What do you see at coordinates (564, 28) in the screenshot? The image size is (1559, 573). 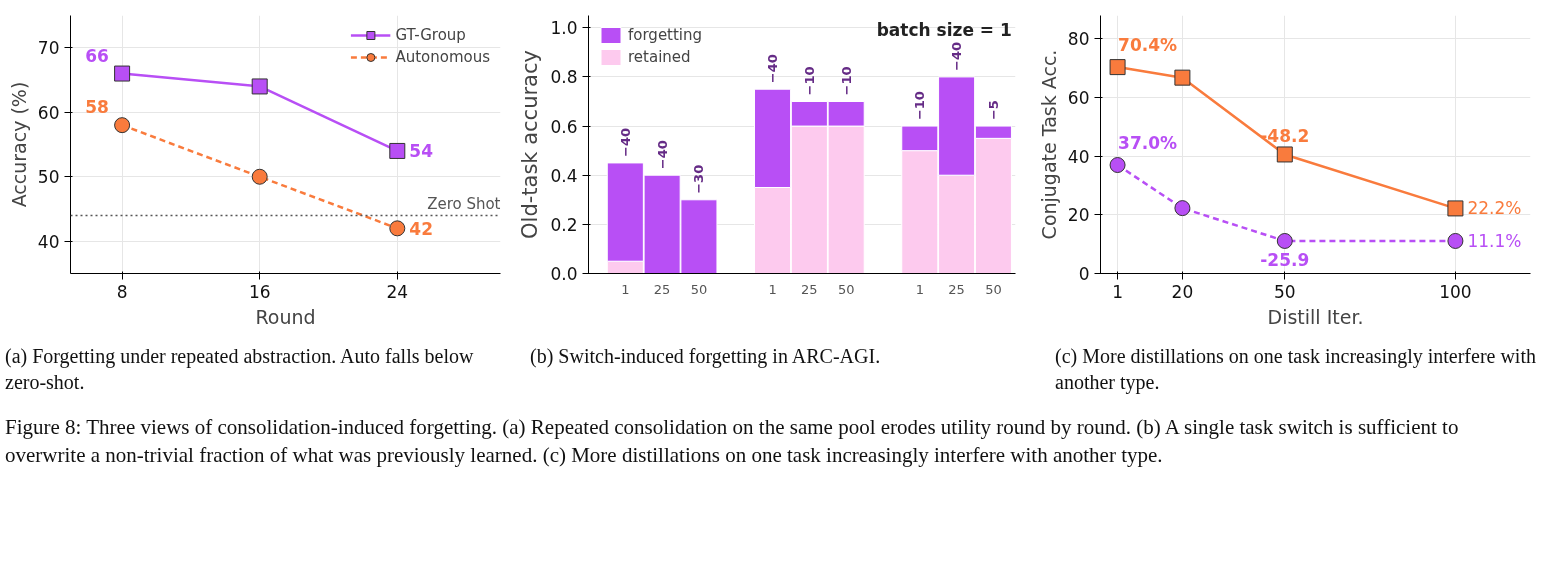 I see `y-tick-label: 1.0` at bounding box center [564, 28].